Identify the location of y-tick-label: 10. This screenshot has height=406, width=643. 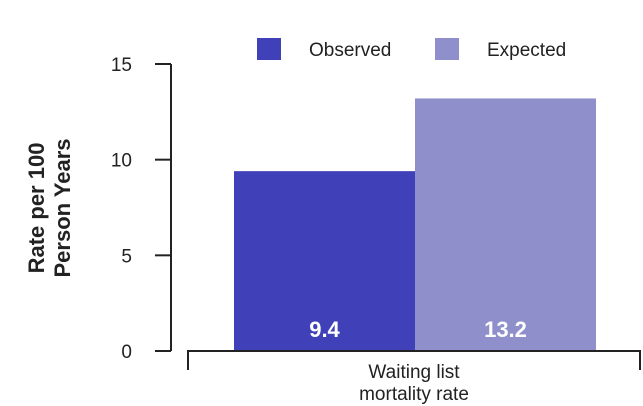
(121, 161).